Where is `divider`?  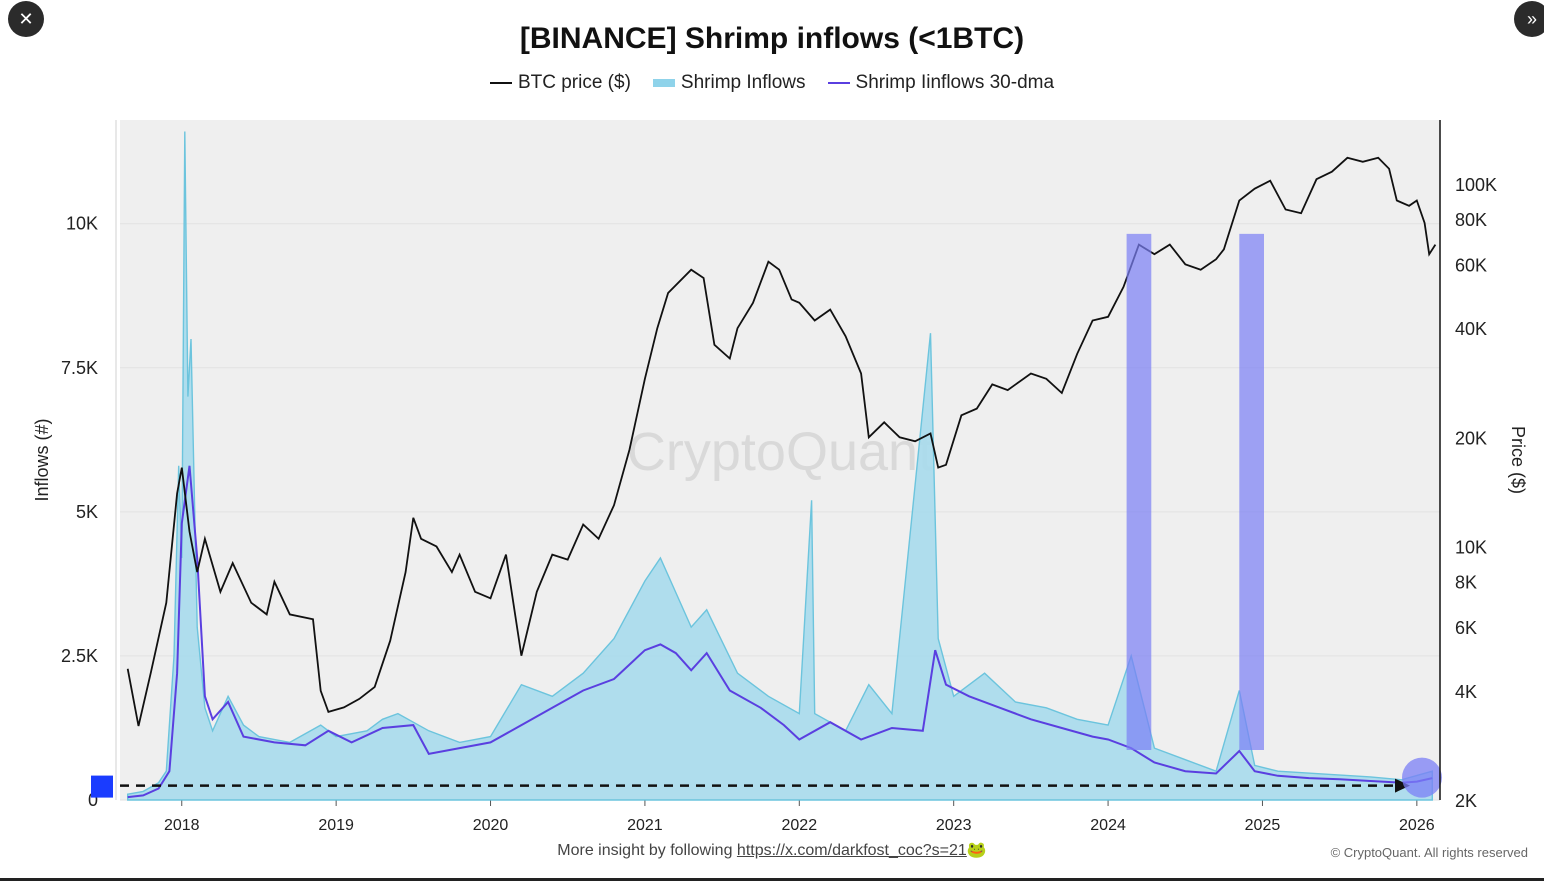
divider is located at coordinates (772, 879).